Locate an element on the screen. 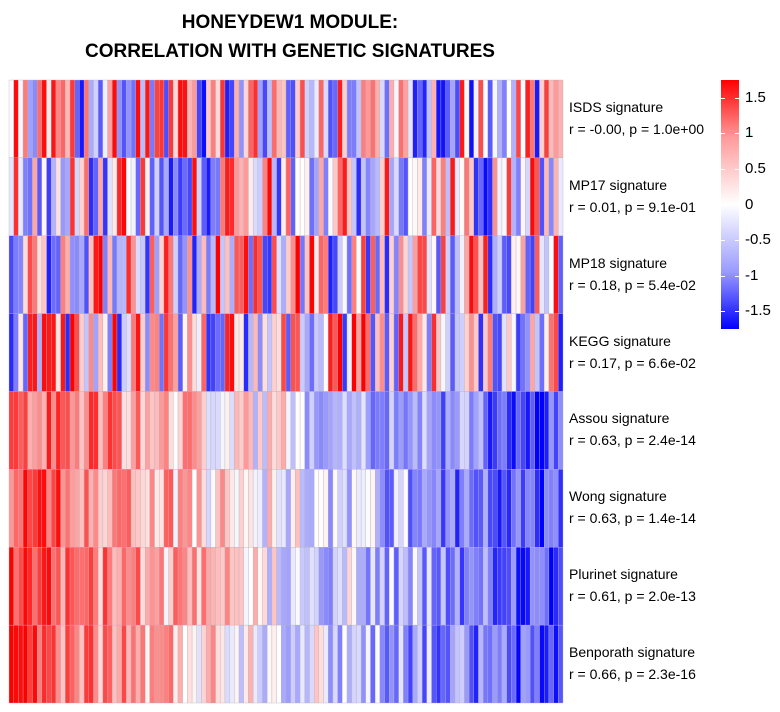  row-label-stat: r = 0.18, p = 5.4e-02 is located at coordinates (632, 284).